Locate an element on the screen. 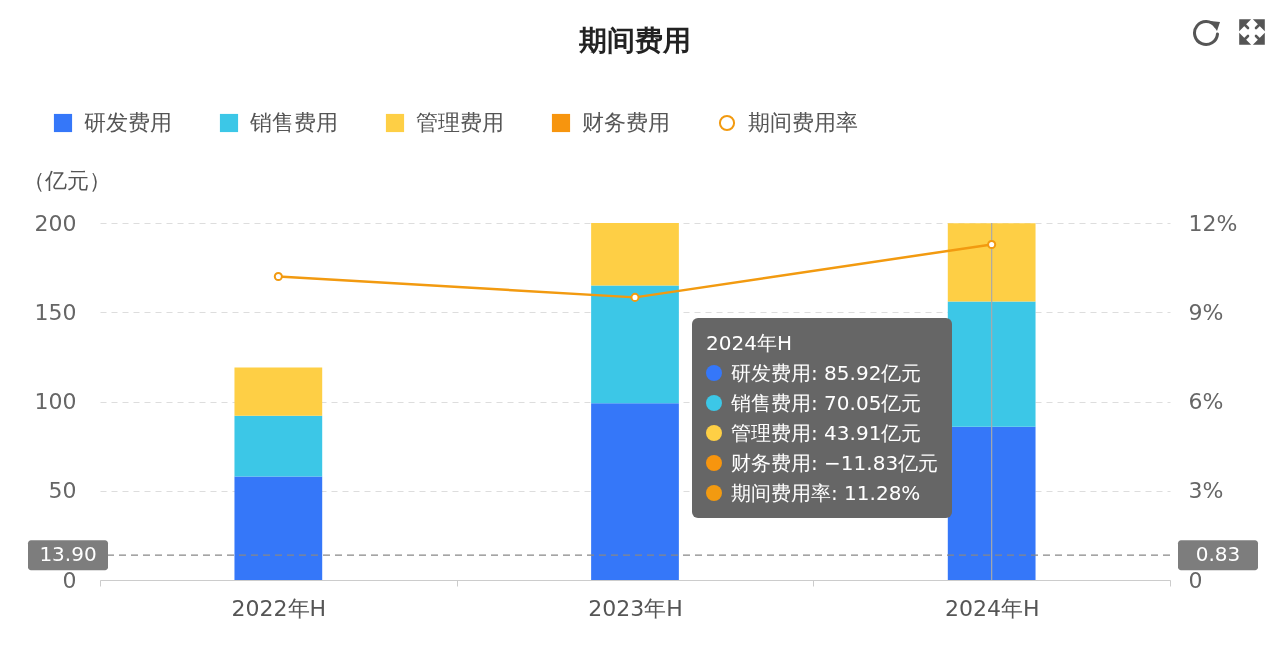 This screenshot has width=1280, height=660. y2-tick-label: 12% is located at coordinates (1213, 223).